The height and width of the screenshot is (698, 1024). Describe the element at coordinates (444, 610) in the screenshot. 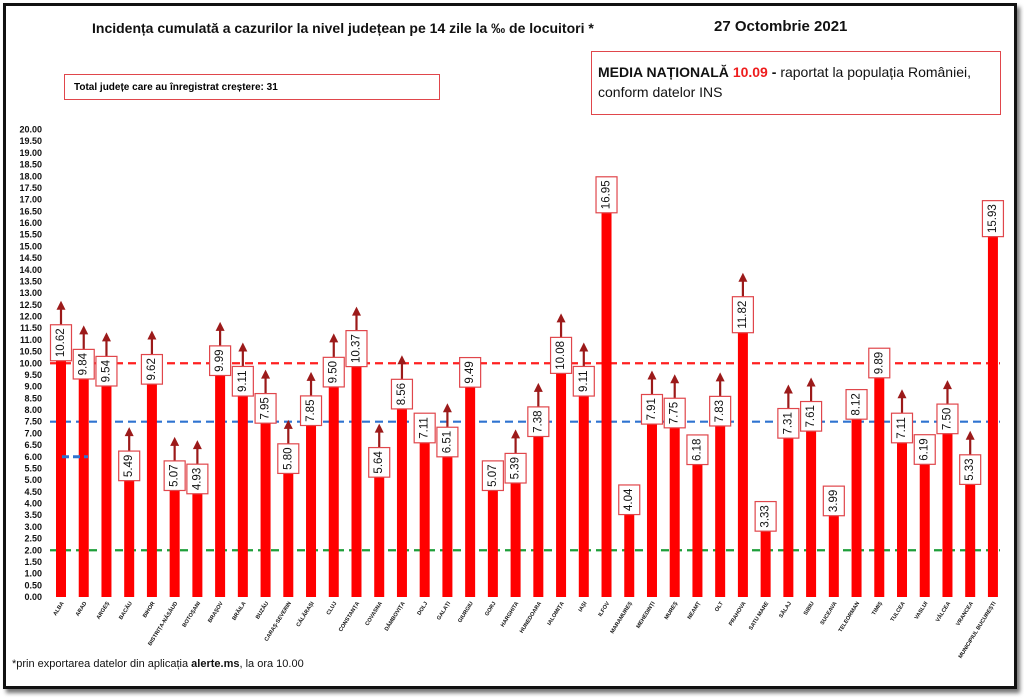

I see `category-label: GALAȚI` at that location.